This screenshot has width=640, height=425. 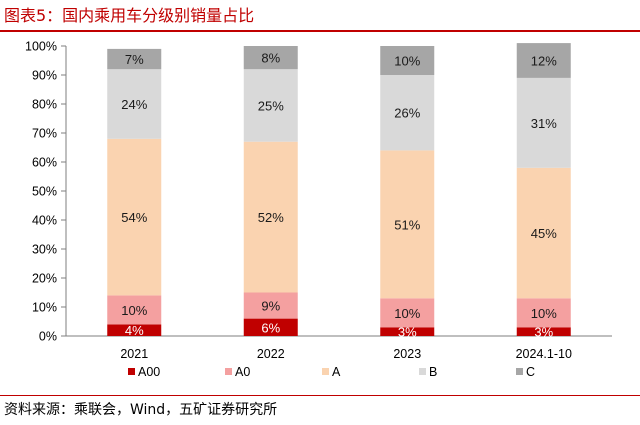 What do you see at coordinates (320, 31) in the screenshot?
I see `title-divider` at bounding box center [320, 31].